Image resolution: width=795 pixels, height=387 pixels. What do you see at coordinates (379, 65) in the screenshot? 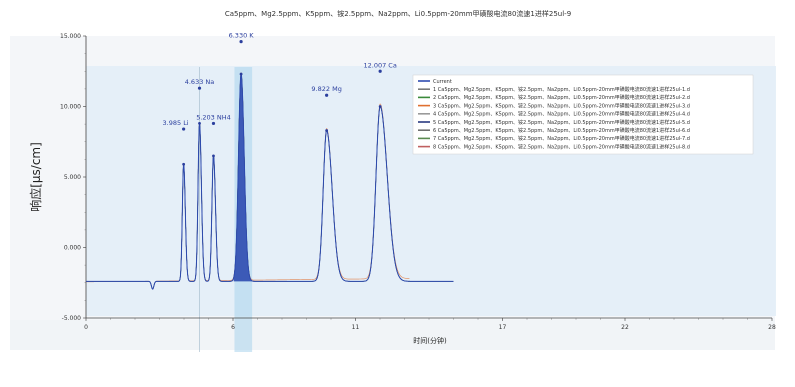
I see `peak-label: 12.007 Ca` at bounding box center [379, 65].